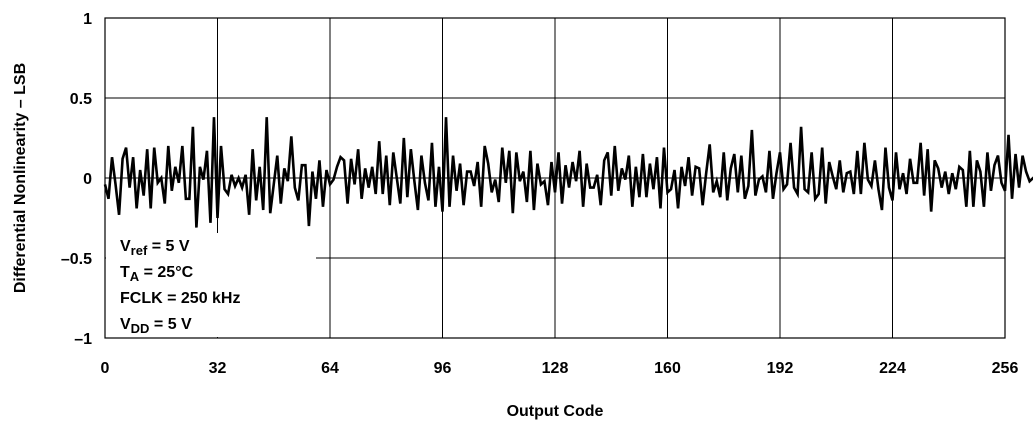 Image resolution: width=1033 pixels, height=421 pixels. Describe the element at coordinates (780, 368) in the screenshot. I see `x-tick-label: 192` at that location.